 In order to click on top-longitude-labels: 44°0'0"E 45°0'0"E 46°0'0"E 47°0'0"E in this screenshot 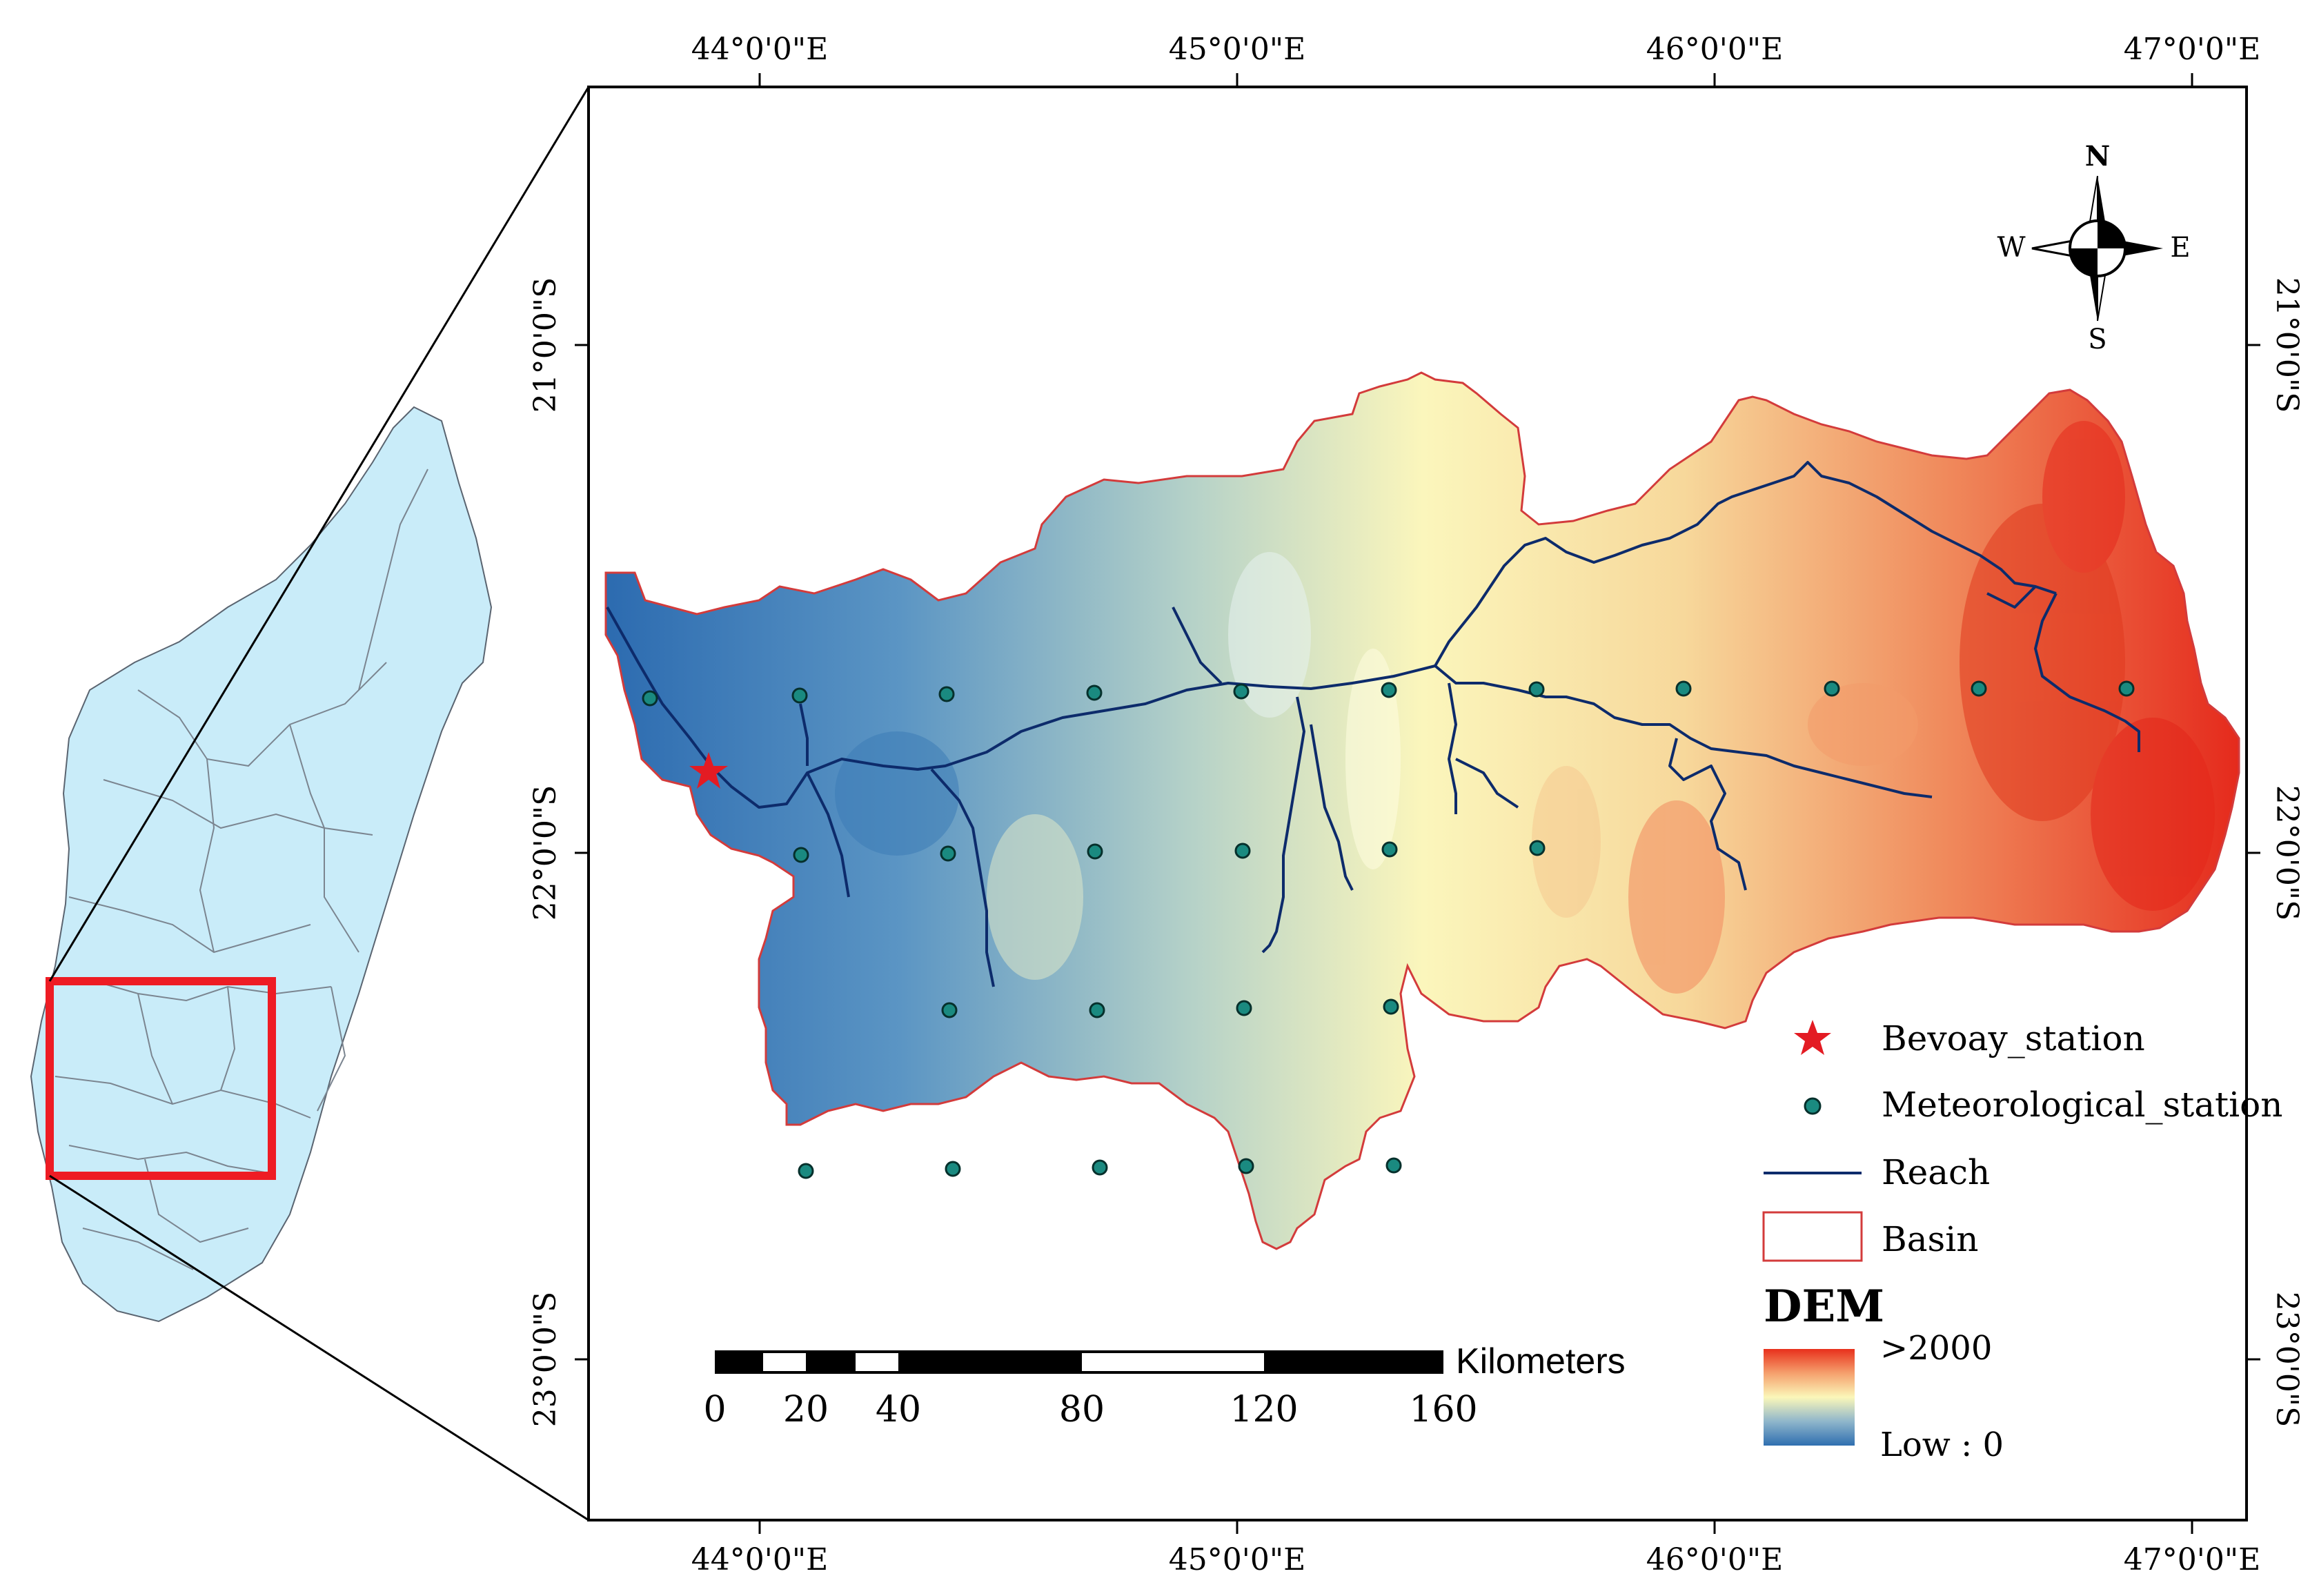, I will do `click(1475, 50)`.